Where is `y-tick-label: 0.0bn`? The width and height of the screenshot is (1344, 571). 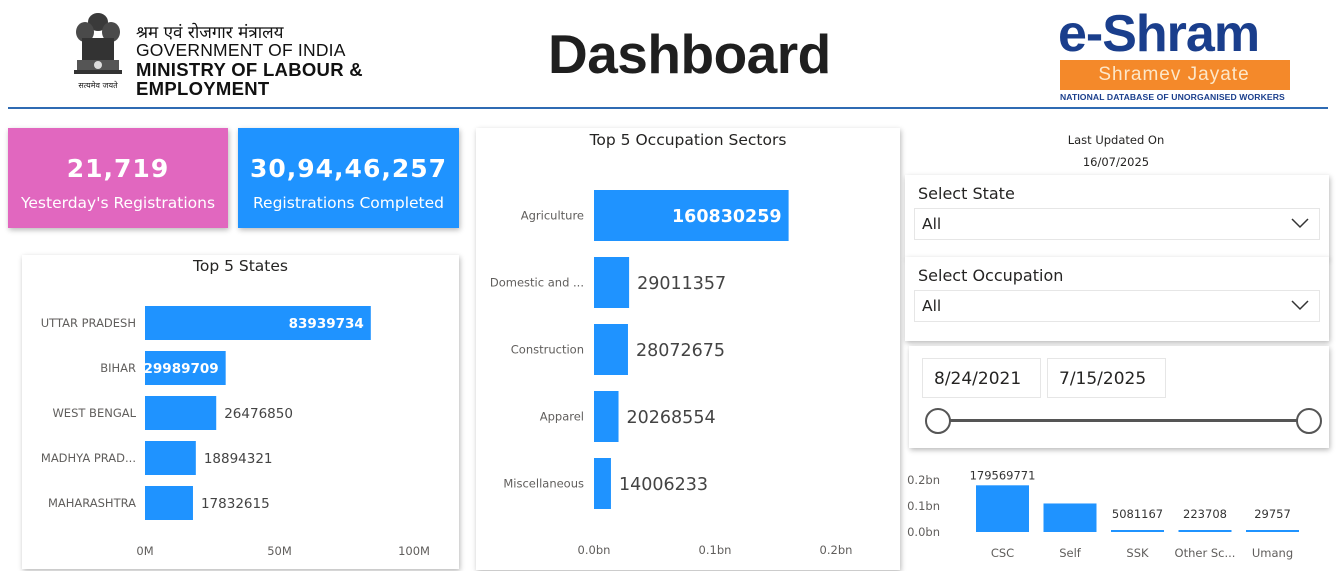
y-tick-label: 0.0bn is located at coordinates (923, 532).